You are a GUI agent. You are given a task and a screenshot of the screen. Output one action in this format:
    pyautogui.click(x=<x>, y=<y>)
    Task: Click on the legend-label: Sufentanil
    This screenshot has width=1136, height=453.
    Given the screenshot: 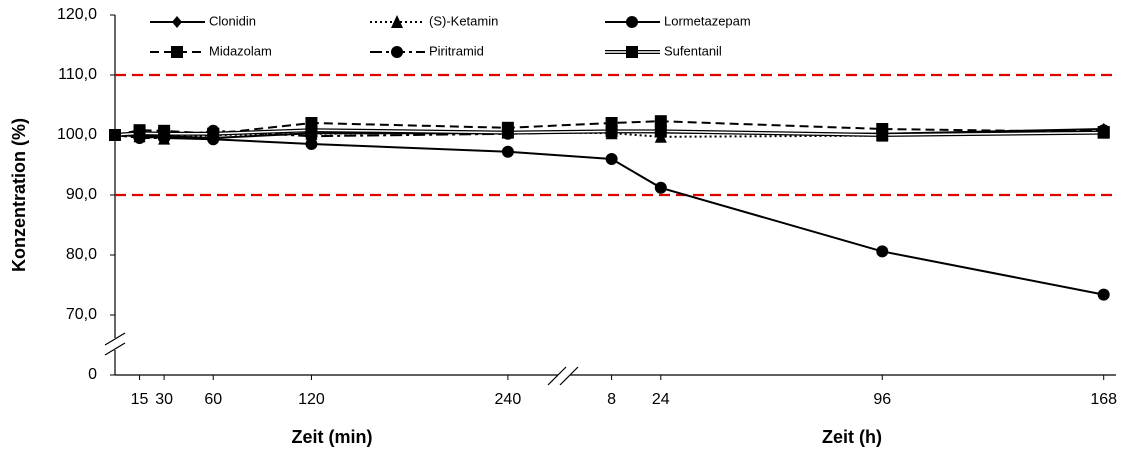 What is the action you would take?
    pyautogui.click(x=693, y=50)
    